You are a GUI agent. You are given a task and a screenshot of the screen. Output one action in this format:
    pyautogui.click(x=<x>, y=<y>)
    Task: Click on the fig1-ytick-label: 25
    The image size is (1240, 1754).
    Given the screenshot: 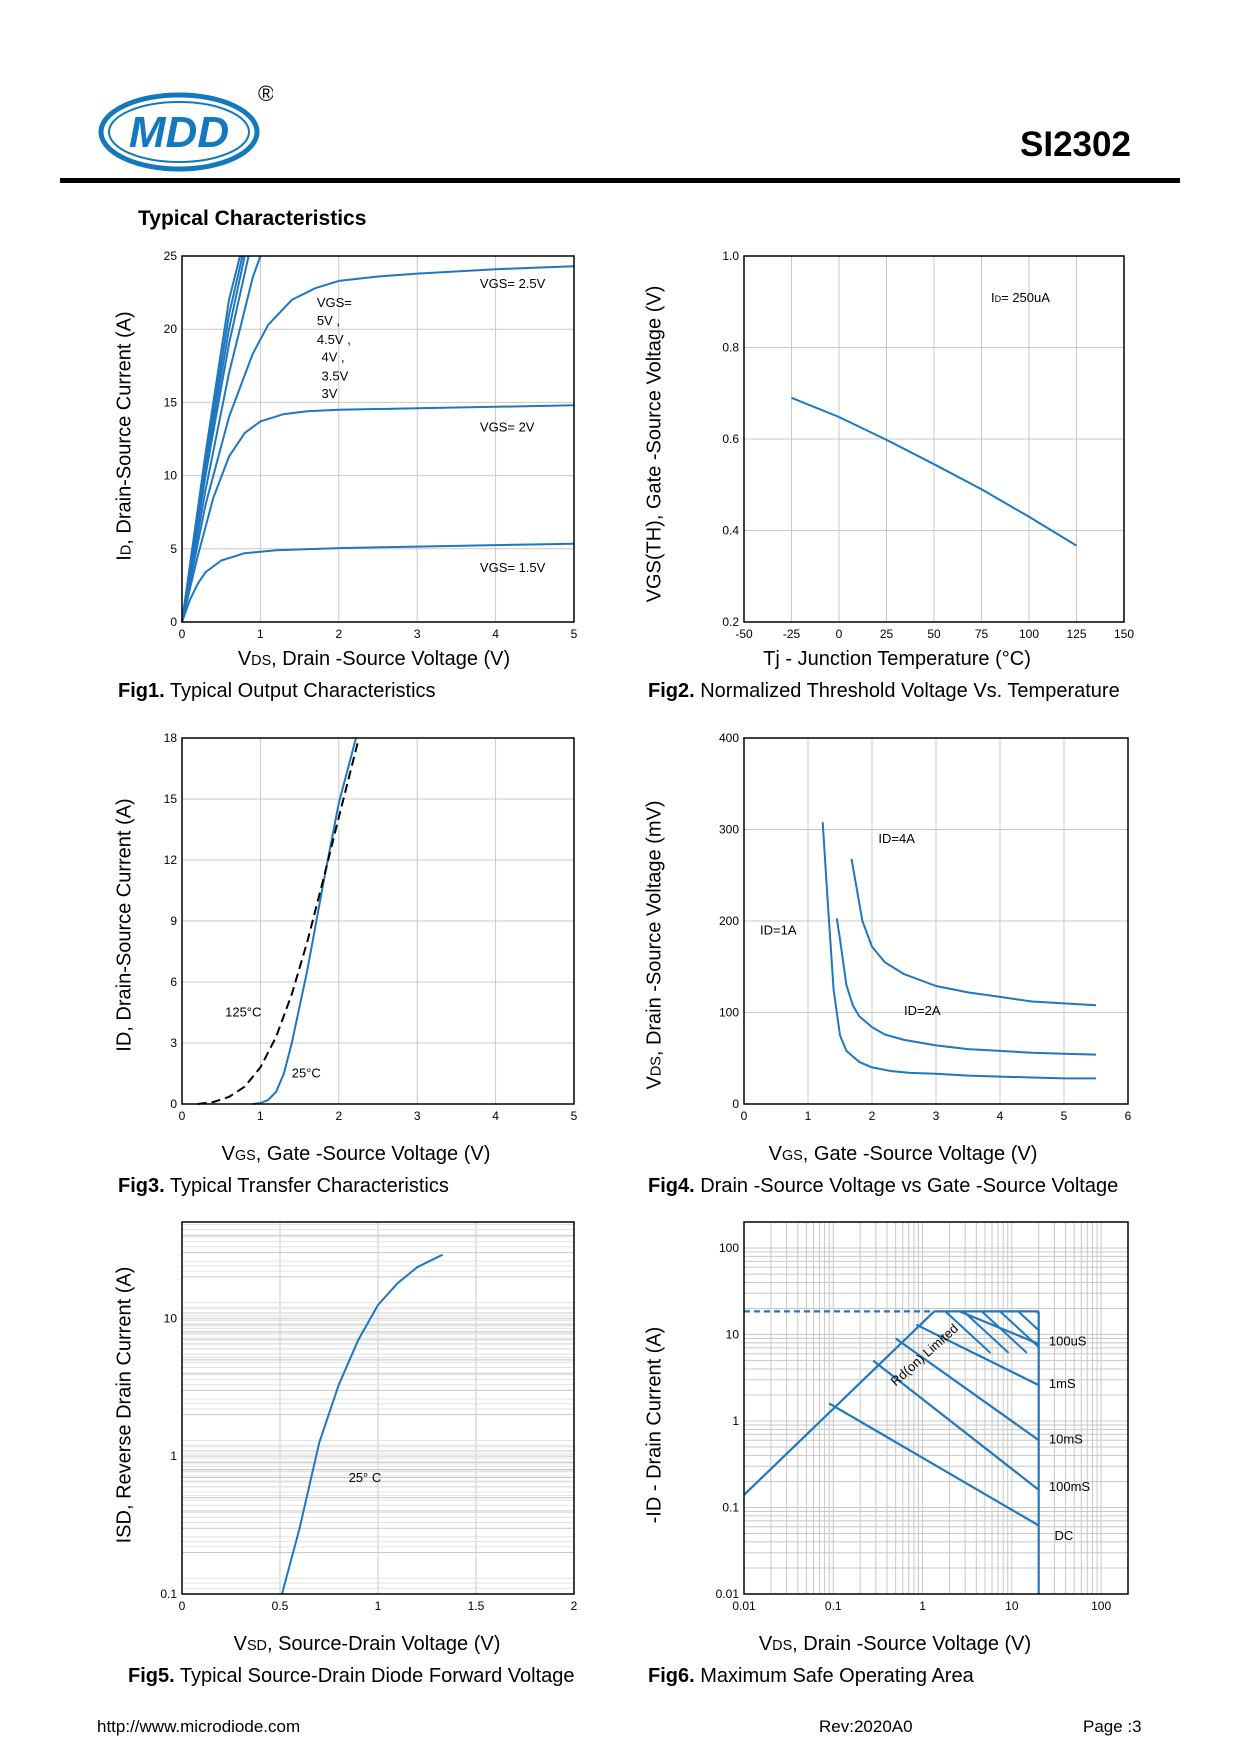 What is the action you would take?
    pyautogui.click(x=171, y=256)
    